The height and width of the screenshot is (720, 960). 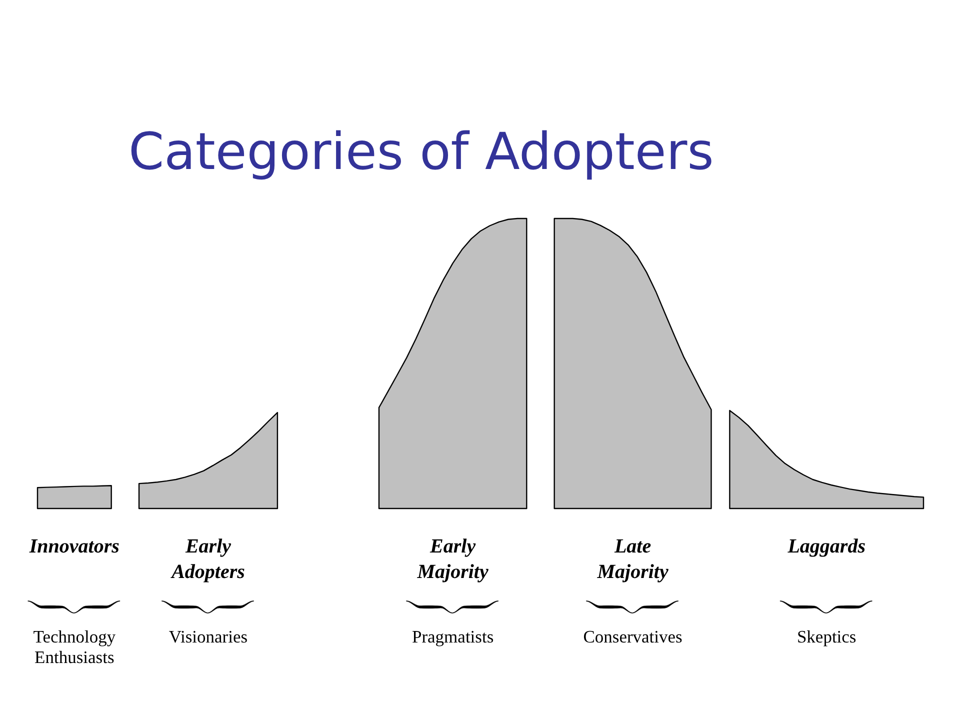 I want to click on series-label: Early Majority, so click(x=452, y=559).